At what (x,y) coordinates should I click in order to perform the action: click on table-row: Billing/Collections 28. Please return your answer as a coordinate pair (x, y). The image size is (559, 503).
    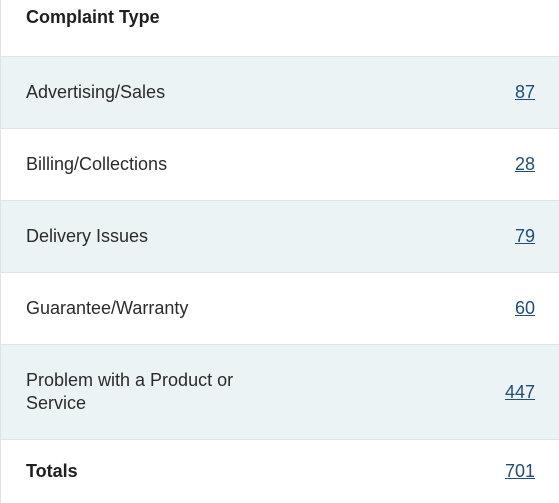
    Looking at the image, I should click on (280, 165).